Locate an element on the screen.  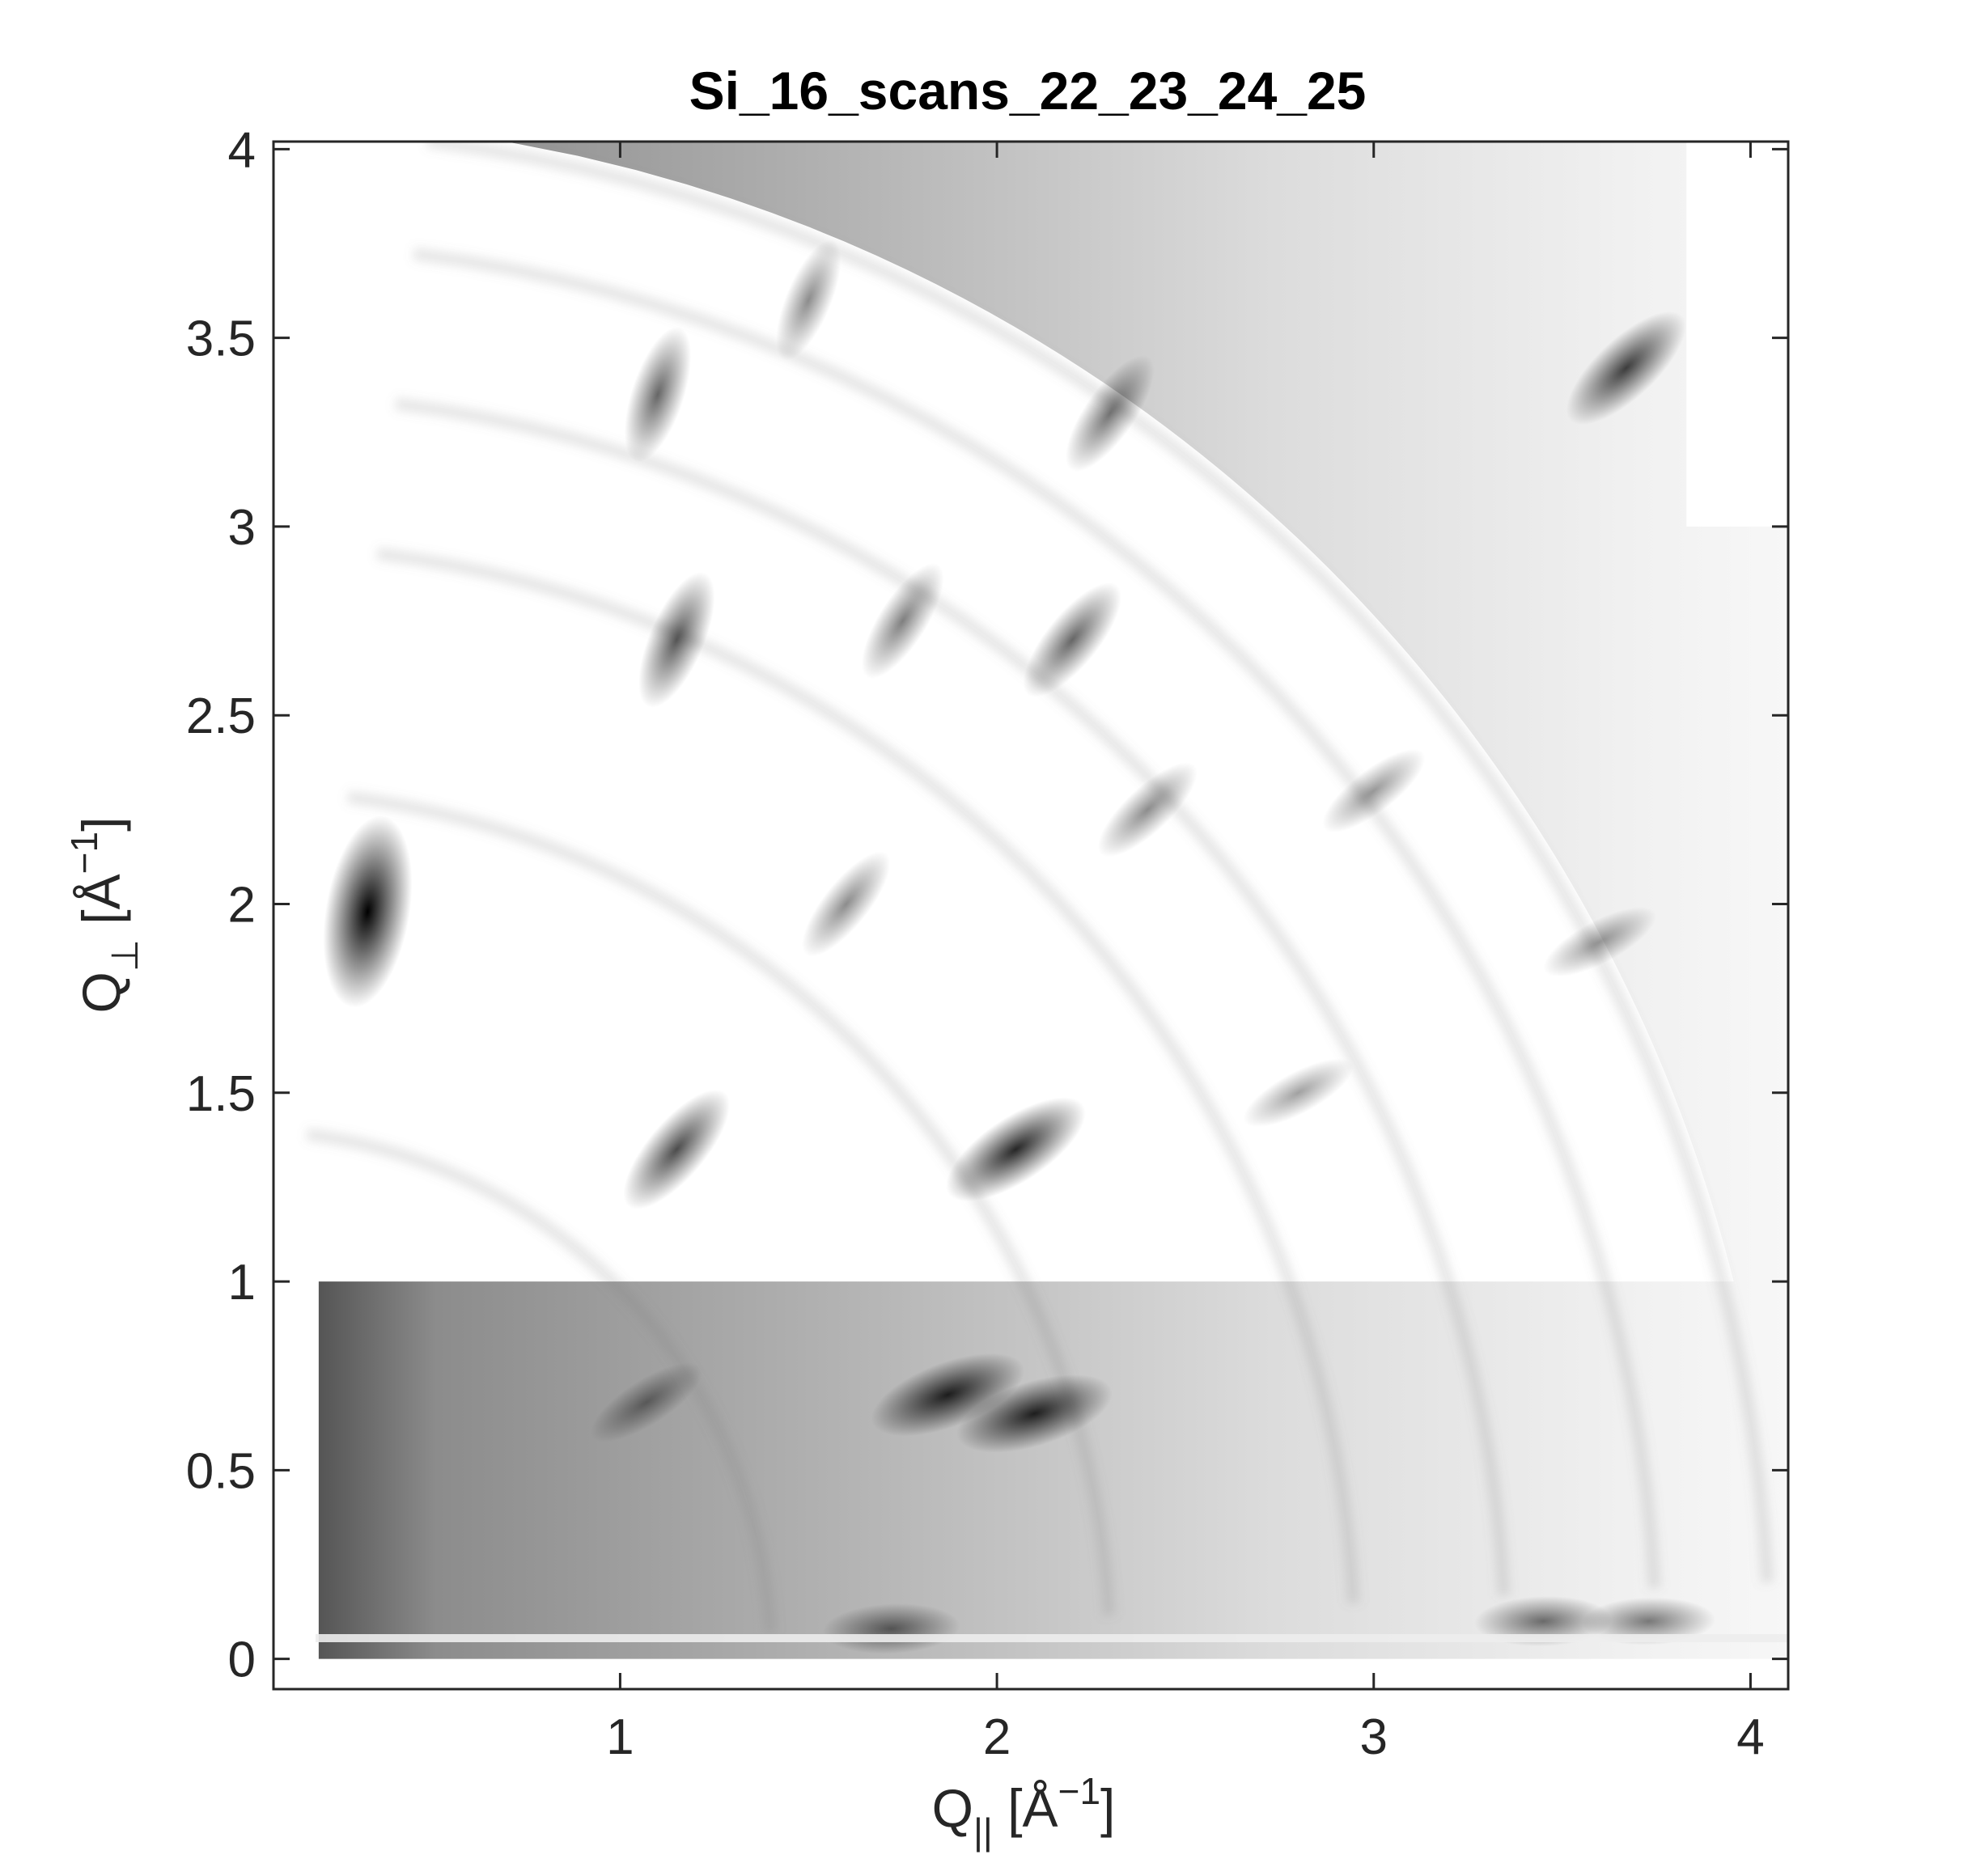
y-tick-label: 3.5 is located at coordinates (221, 339).